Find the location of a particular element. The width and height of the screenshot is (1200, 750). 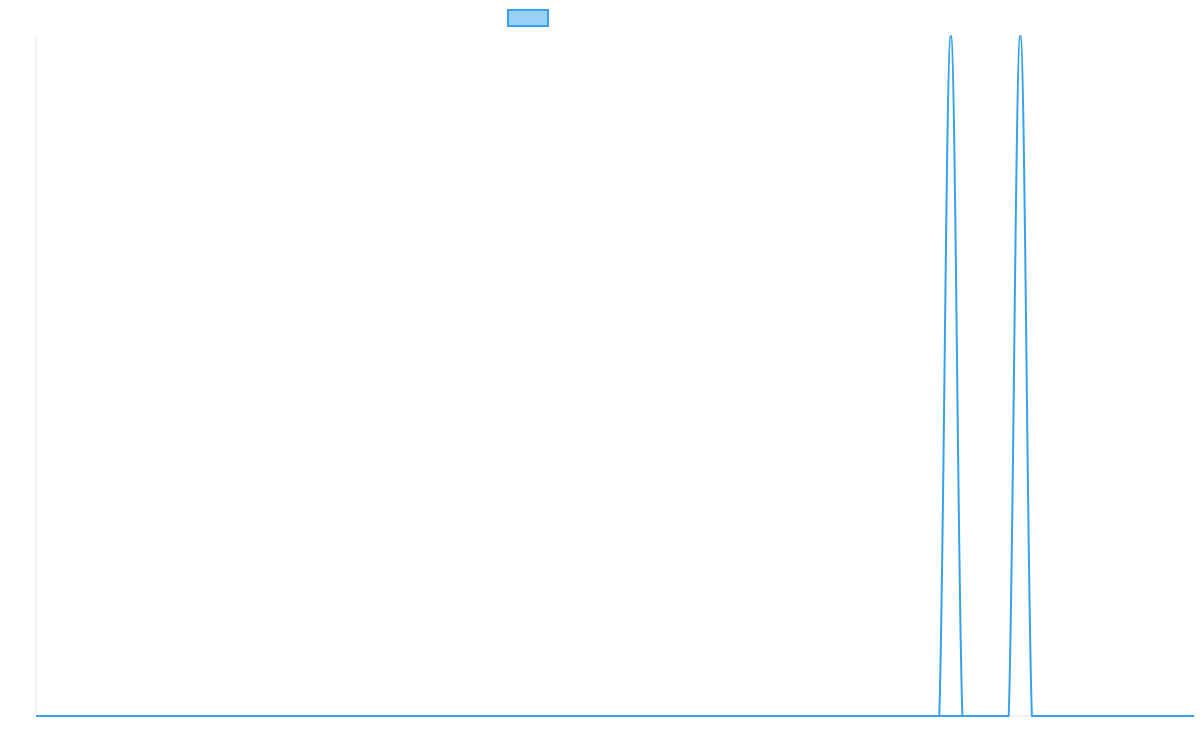

legend is located at coordinates (528, 18).